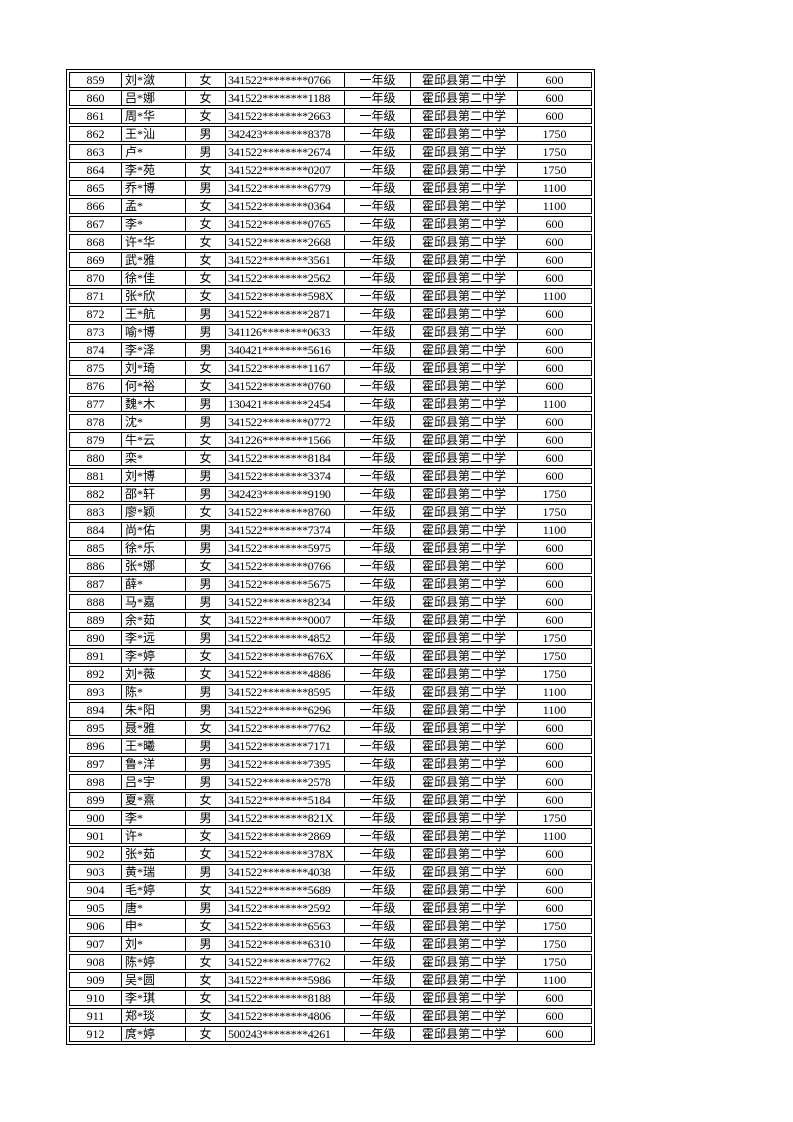  What do you see at coordinates (96, 260) in the screenshot?
I see `serial-cell: 869` at bounding box center [96, 260].